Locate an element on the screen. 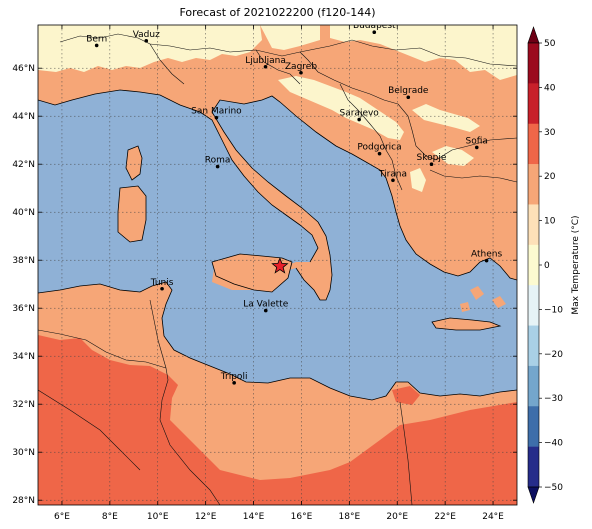  land-mild-rhodope is located at coordinates (453, 156).